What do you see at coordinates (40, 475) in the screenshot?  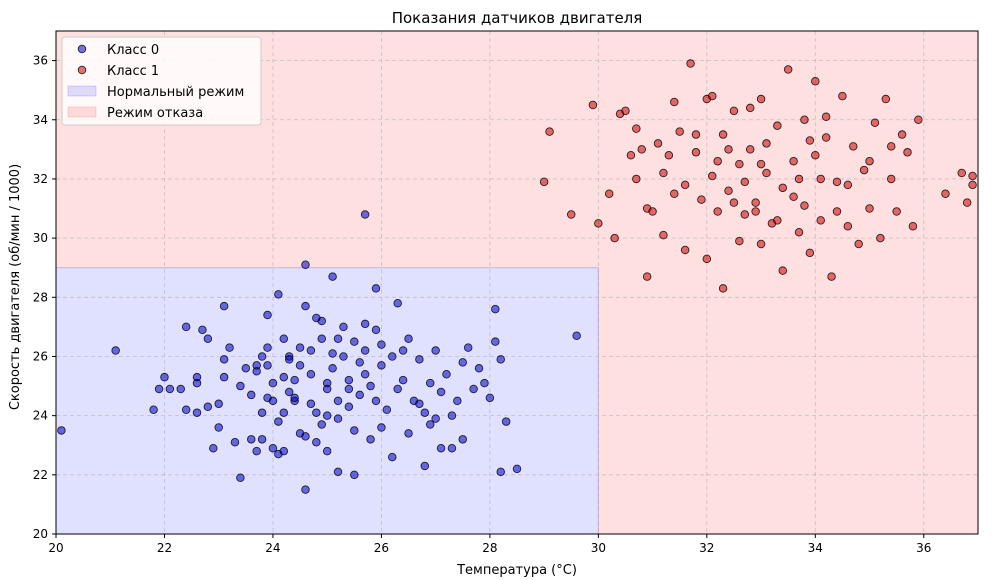 I see `y-tick-label: 22` at bounding box center [40, 475].